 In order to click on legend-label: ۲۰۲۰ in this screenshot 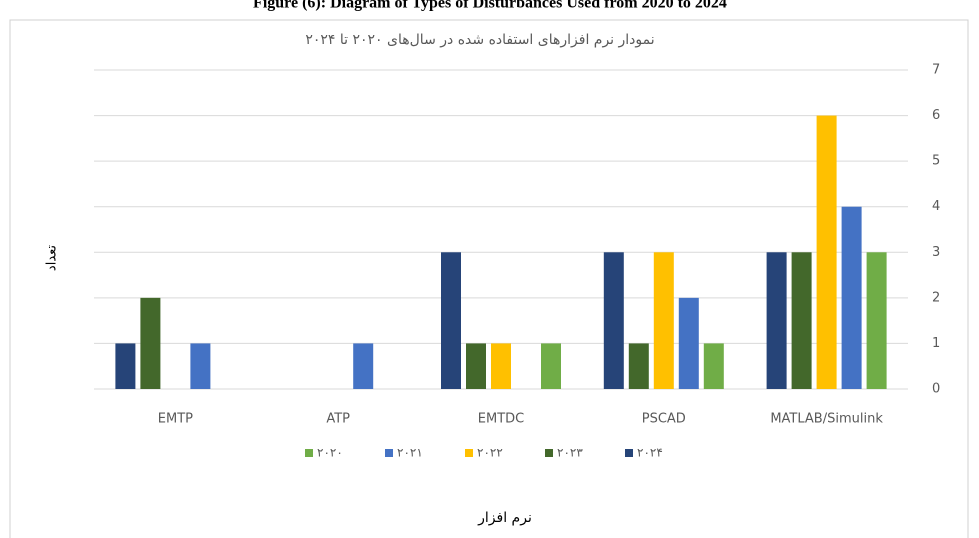, I will do `click(330, 453)`.